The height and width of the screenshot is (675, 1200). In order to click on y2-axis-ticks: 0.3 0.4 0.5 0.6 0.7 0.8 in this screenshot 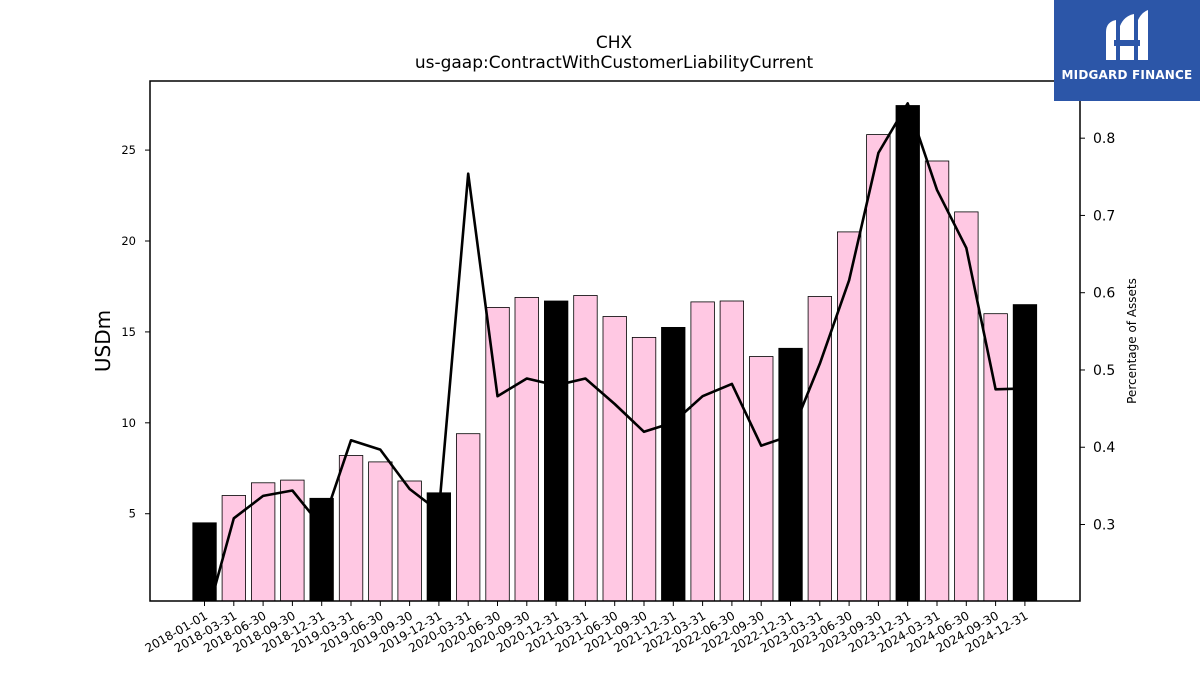, I will do `click(1097, 332)`.